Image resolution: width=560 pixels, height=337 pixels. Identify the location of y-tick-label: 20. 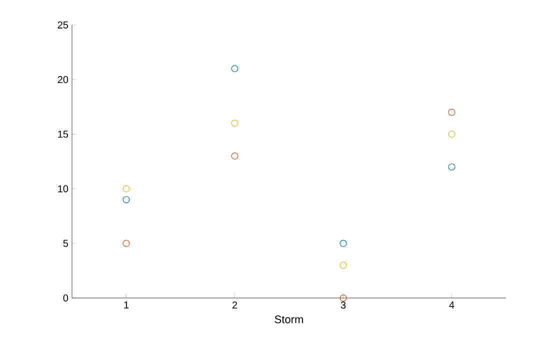
(63, 80).